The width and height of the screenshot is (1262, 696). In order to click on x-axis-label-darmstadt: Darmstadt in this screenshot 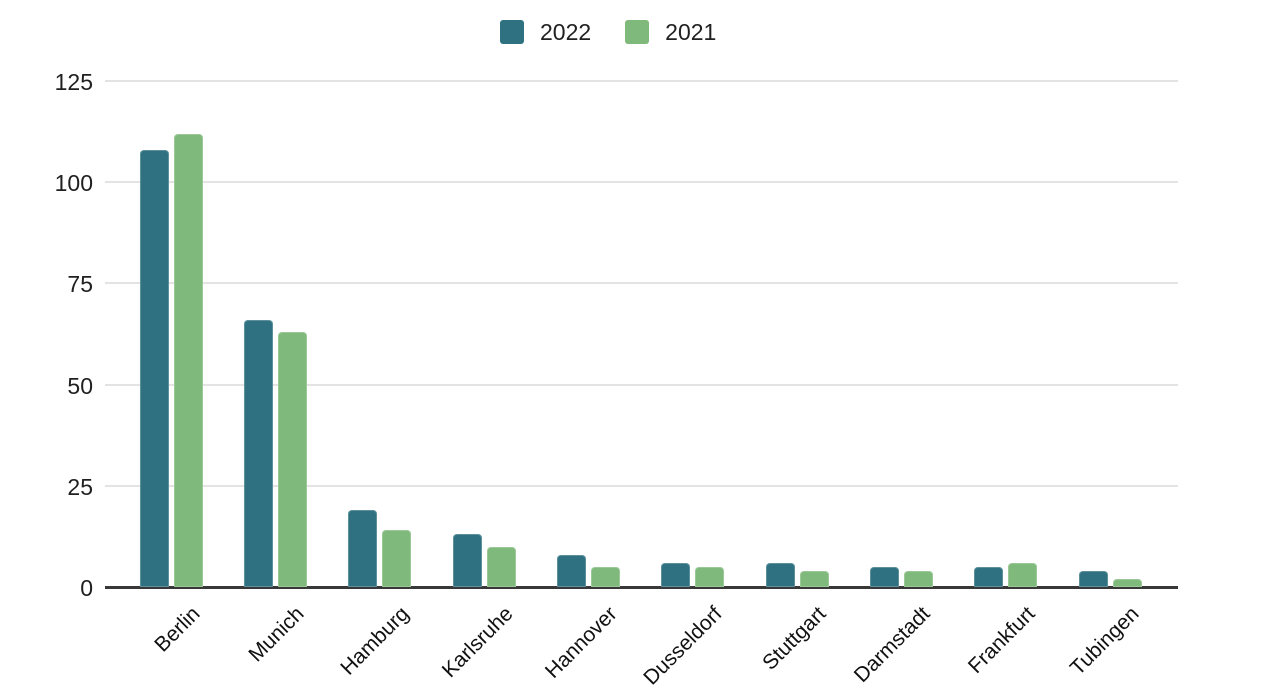, I will do `click(892, 645)`.